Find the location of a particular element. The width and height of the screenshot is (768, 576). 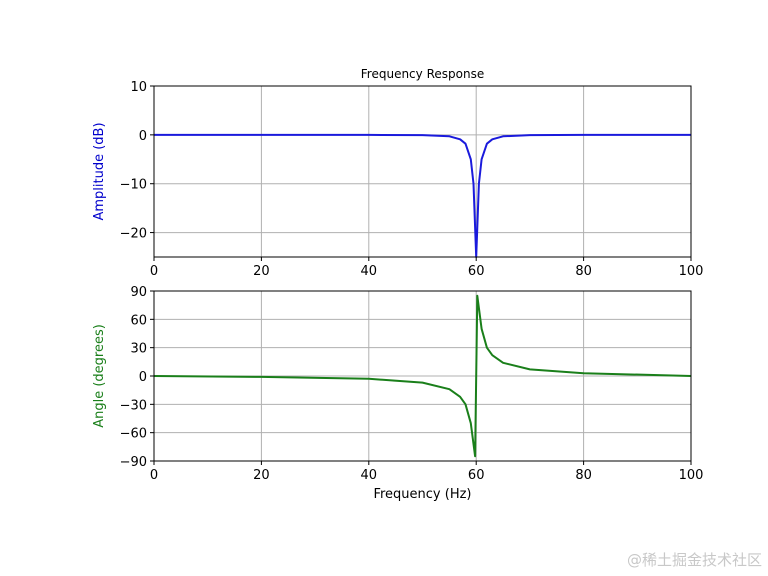

y-tick-label: 60 is located at coordinates (138, 320).